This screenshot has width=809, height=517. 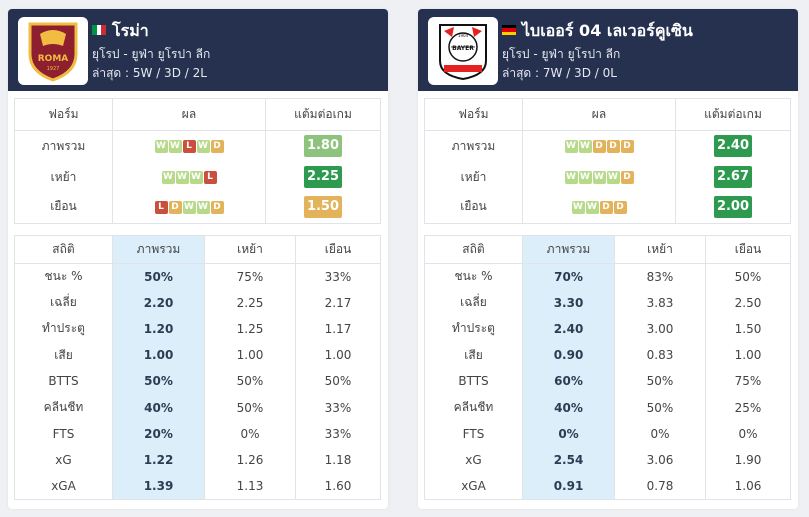 I want to click on stats-row: ชนะ % 50% 75% 33%, so click(x=197, y=276).